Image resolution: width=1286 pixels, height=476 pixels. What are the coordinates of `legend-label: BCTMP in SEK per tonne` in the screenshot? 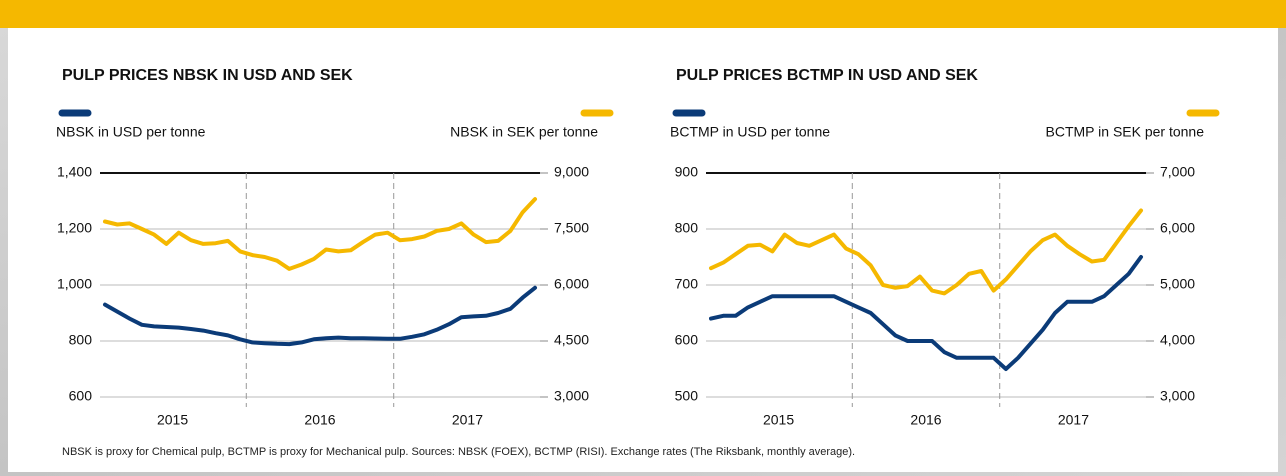 It's located at (1125, 132).